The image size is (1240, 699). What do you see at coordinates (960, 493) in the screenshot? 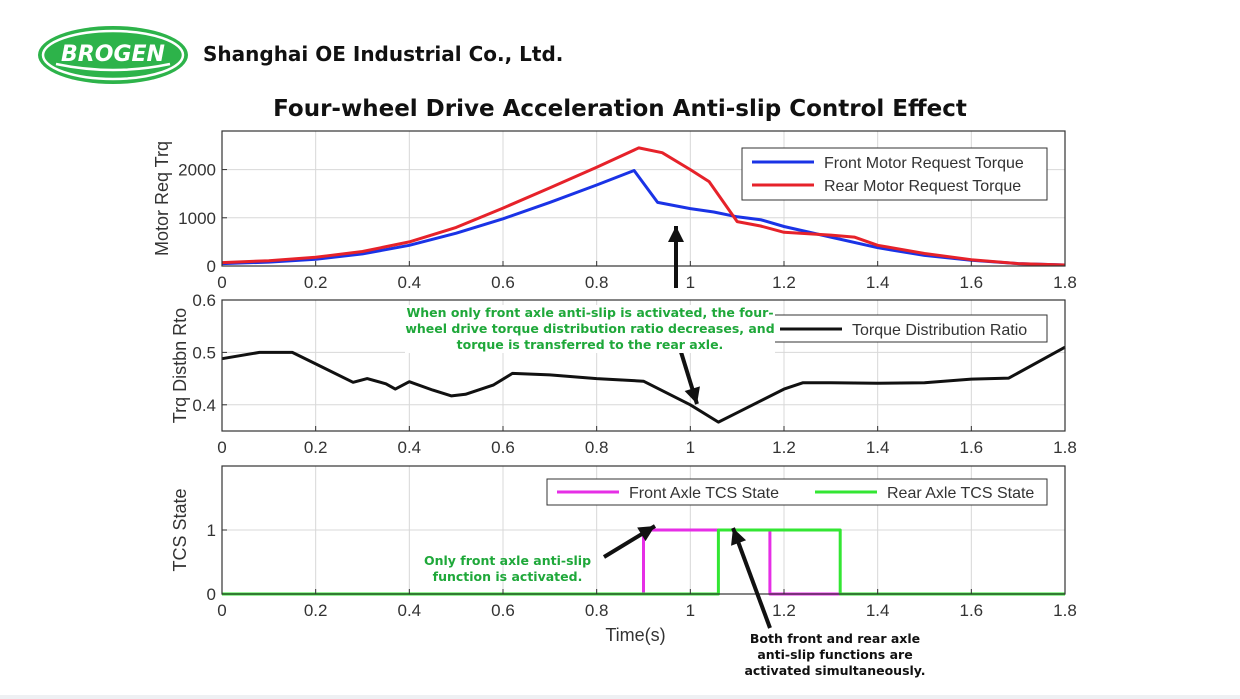
I see `legend-label: Rear Axle TCS State` at bounding box center [960, 493].